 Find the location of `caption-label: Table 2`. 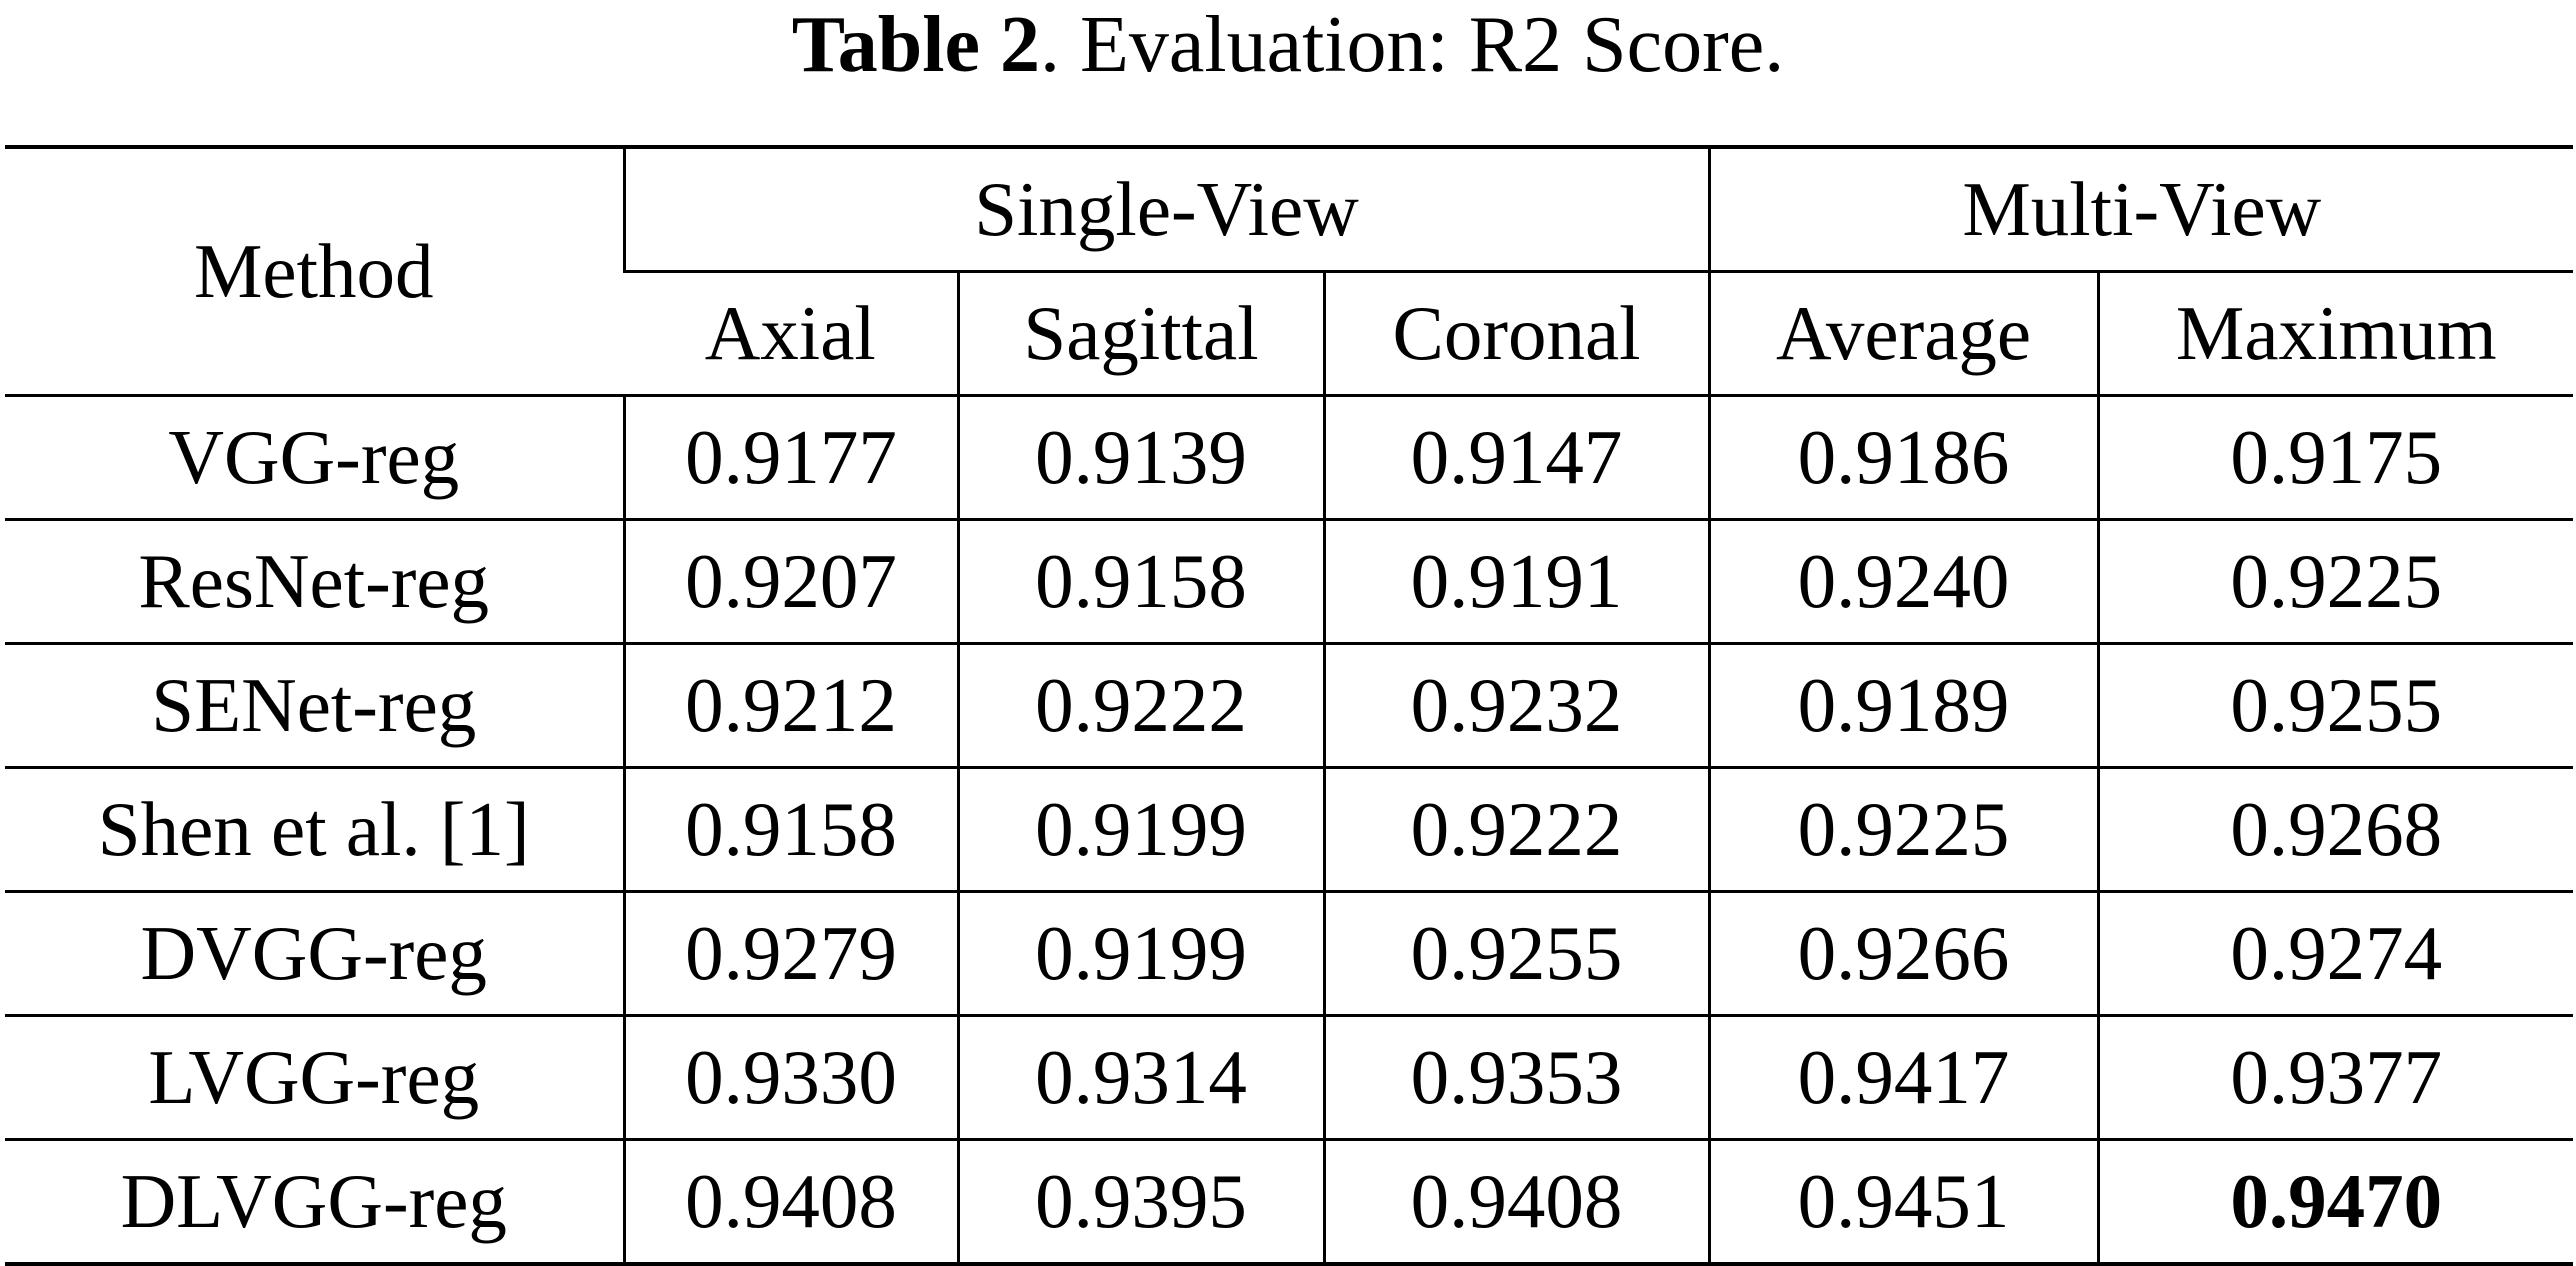

caption-label: Table 2 is located at coordinates (915, 45).